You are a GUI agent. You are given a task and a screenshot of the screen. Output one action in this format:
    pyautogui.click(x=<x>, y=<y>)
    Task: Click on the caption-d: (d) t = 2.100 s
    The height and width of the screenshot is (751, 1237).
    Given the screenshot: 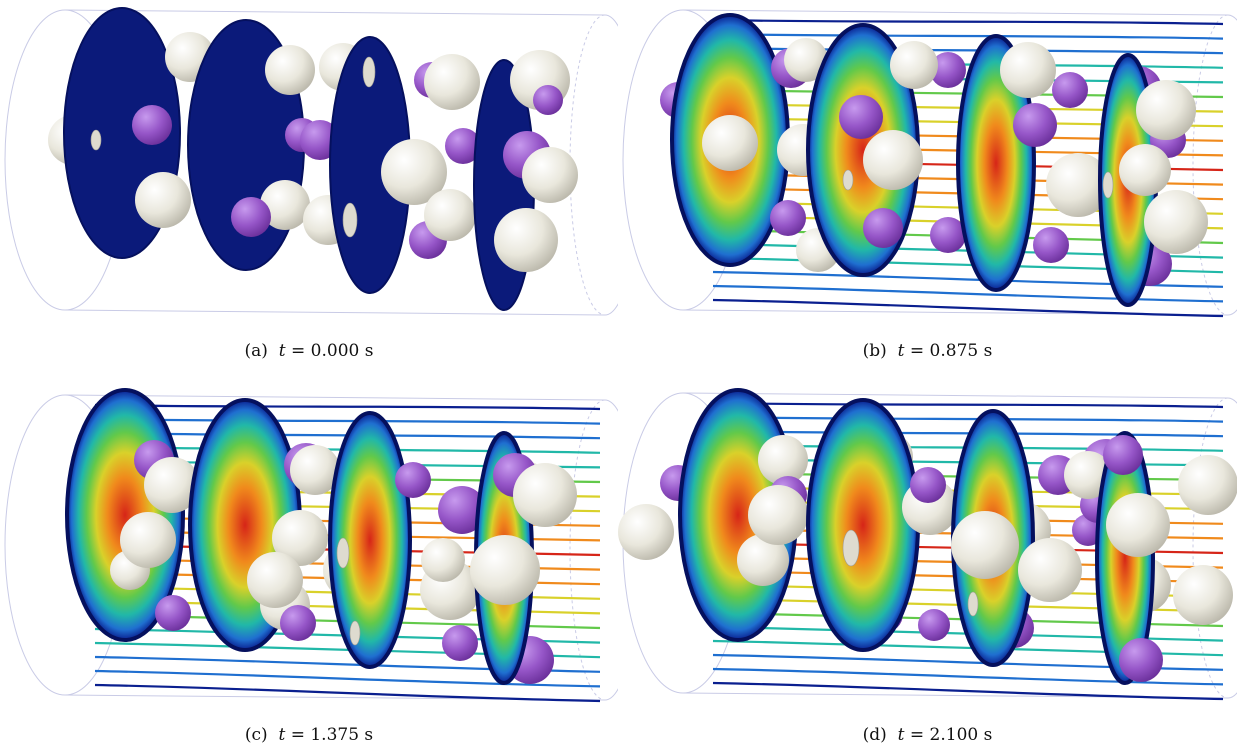 What is the action you would take?
    pyautogui.click(x=927, y=735)
    